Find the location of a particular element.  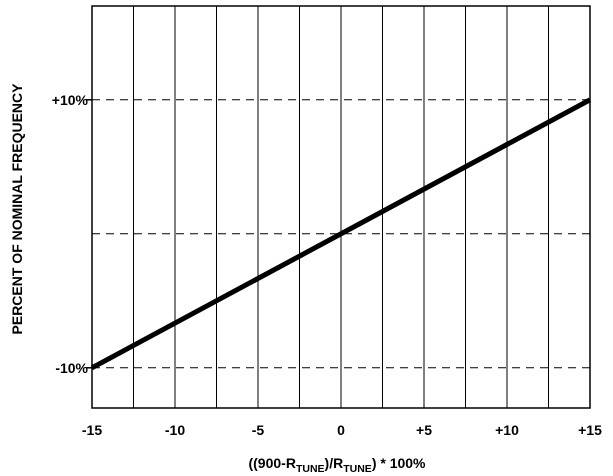

x-tick-labels: -15 -10 -5 0 +5 +10 +15 is located at coordinates (342, 430).